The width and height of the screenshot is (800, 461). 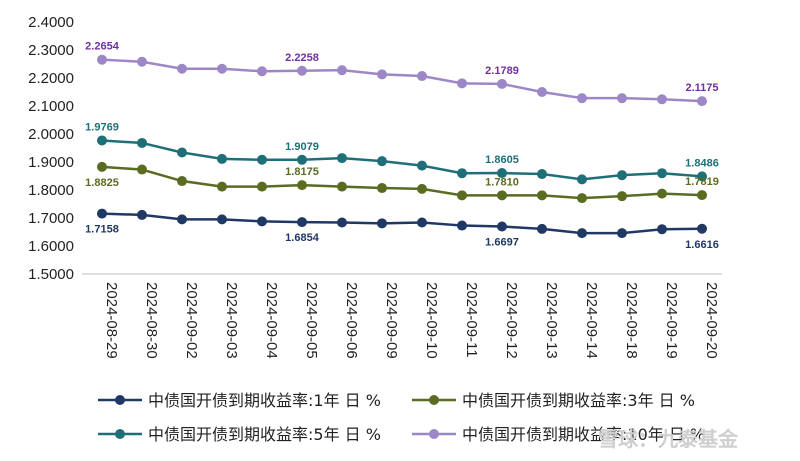 What do you see at coordinates (391, 320) in the screenshot?
I see `x-tick-label: 2024-09-09` at bounding box center [391, 320].